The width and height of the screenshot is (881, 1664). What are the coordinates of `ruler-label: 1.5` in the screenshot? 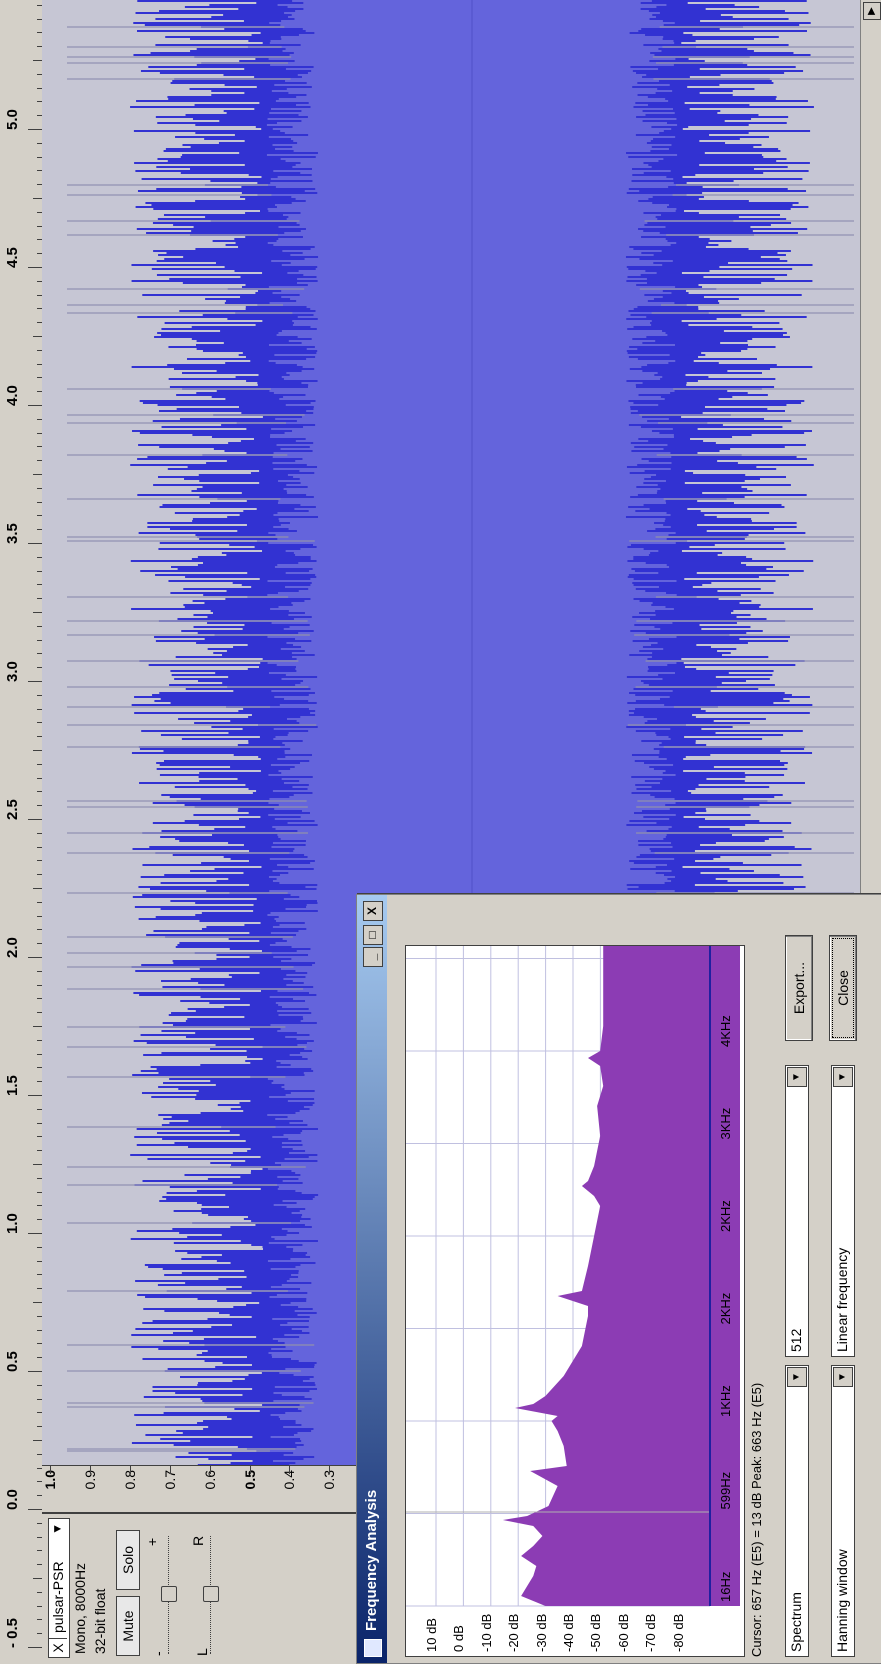 It's located at (12, 1085).